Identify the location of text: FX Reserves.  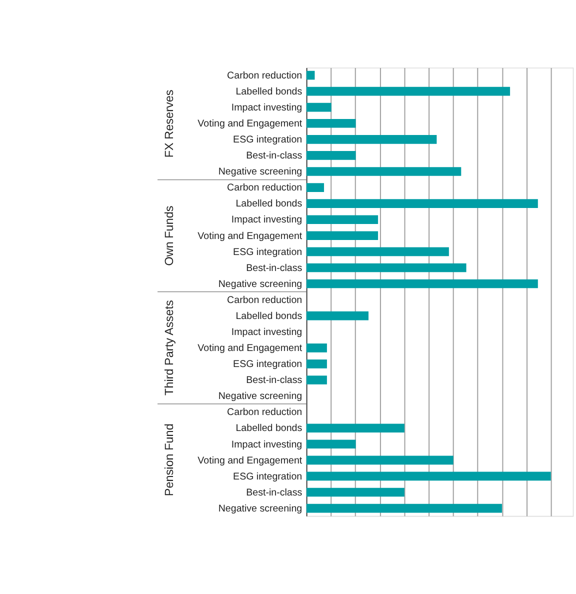
(169, 124).